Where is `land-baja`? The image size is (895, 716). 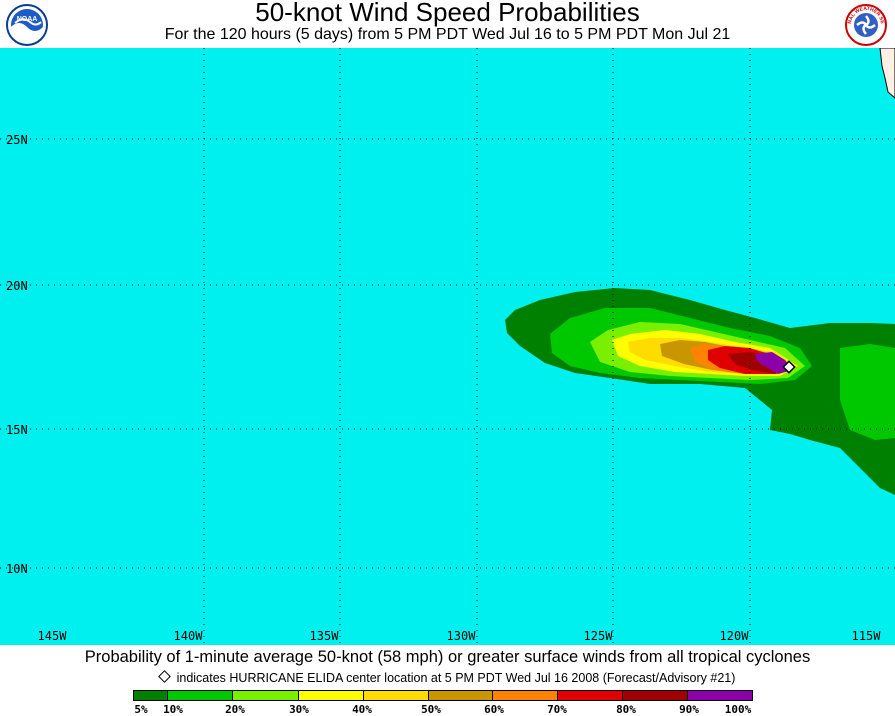 land-baja is located at coordinates (887, 73).